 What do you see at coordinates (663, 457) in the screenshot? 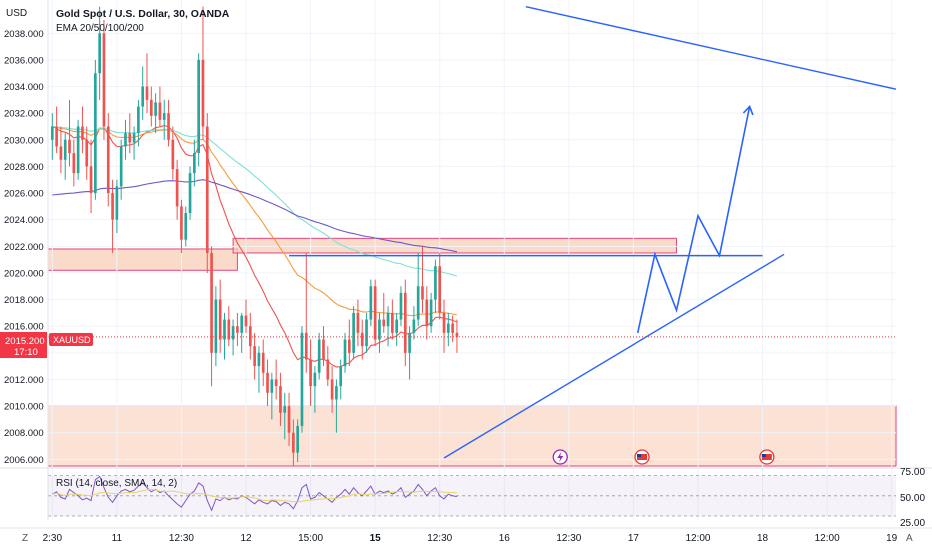
I see `event-icons` at bounding box center [663, 457].